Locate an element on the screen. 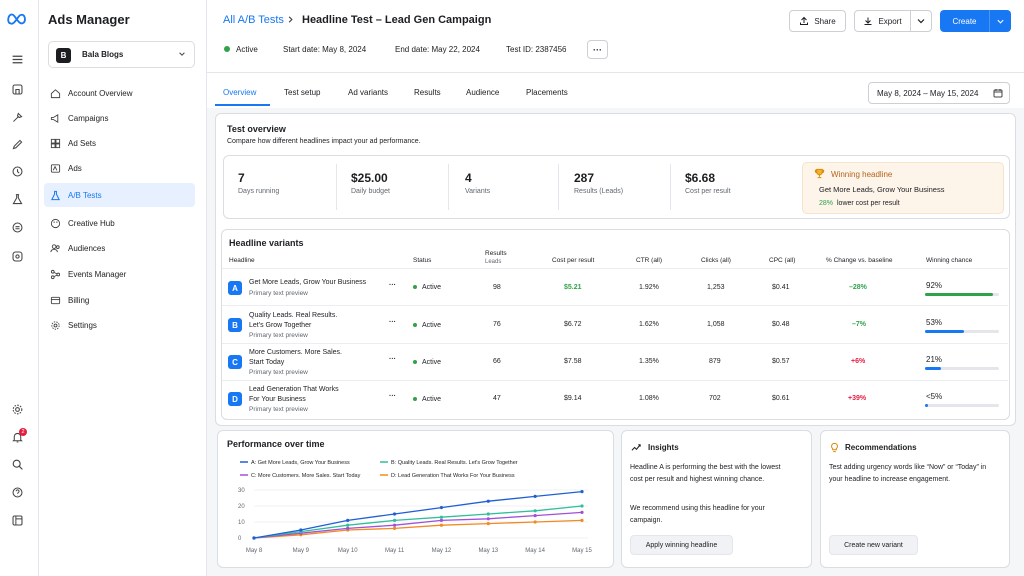  start-date: Start date: May 8, 2024 is located at coordinates (325, 49).